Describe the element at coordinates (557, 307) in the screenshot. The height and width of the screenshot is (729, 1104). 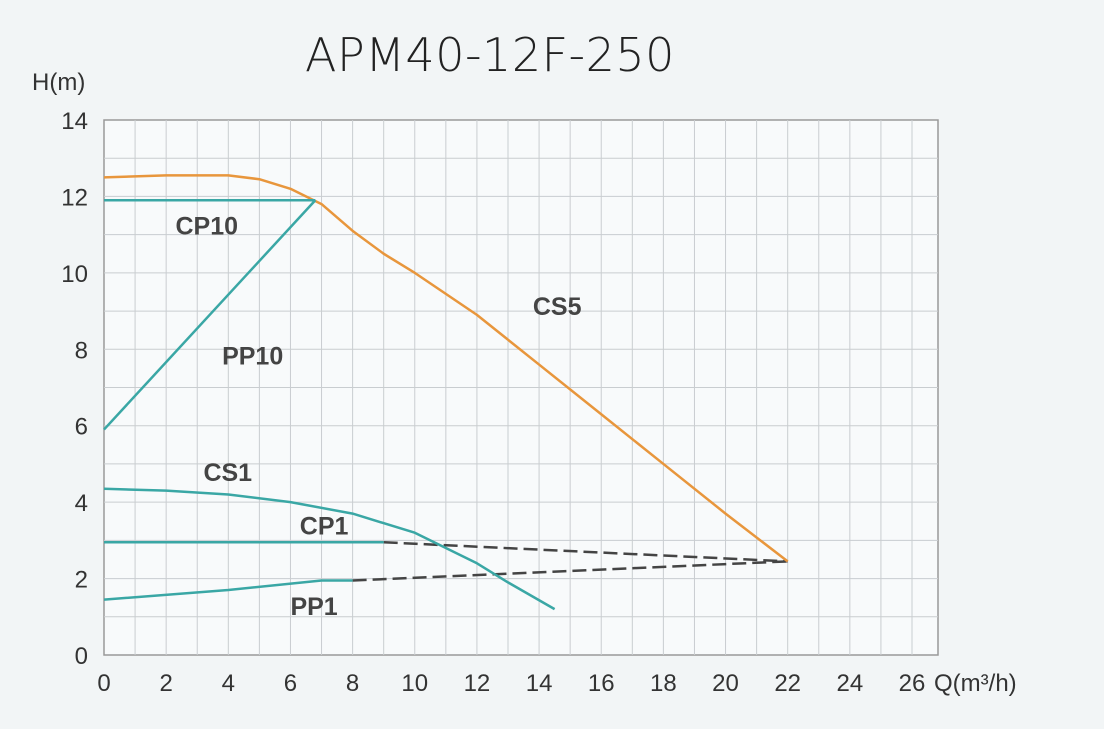
I see `series-label-cs5: CS5` at that location.